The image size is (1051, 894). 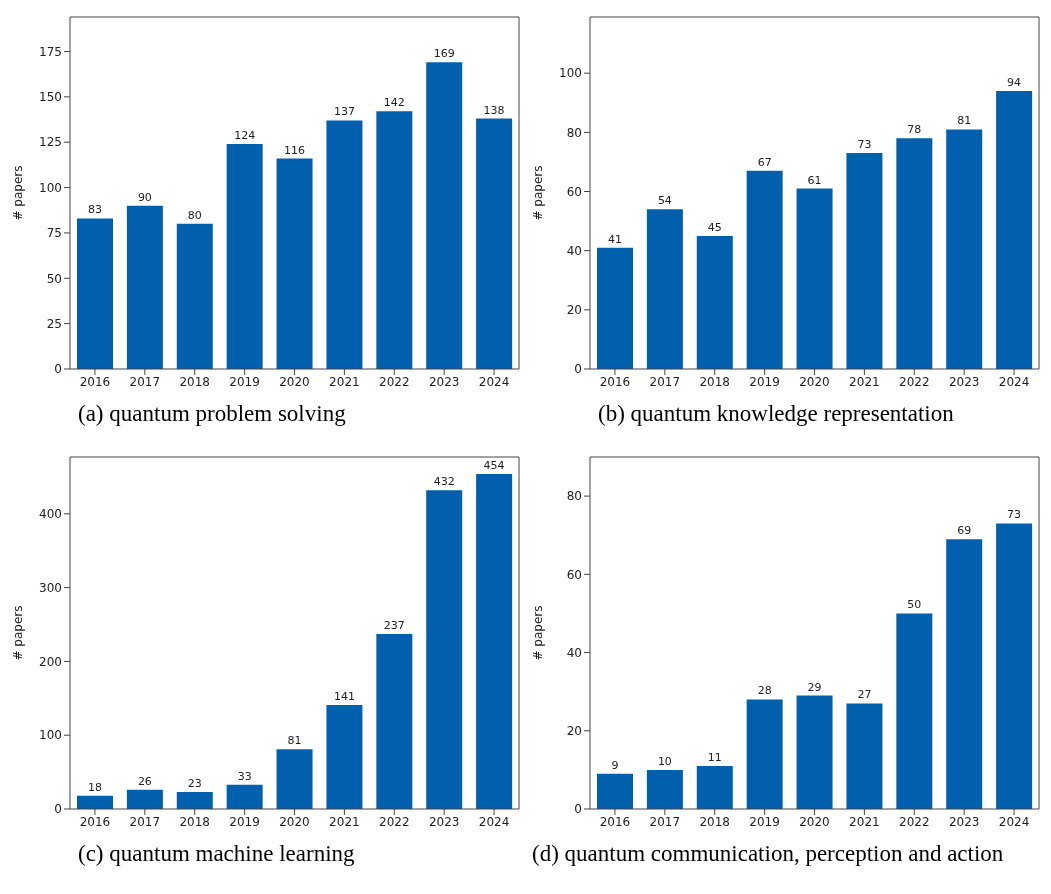 What do you see at coordinates (95, 210) in the screenshot?
I see `data-label: 83` at bounding box center [95, 210].